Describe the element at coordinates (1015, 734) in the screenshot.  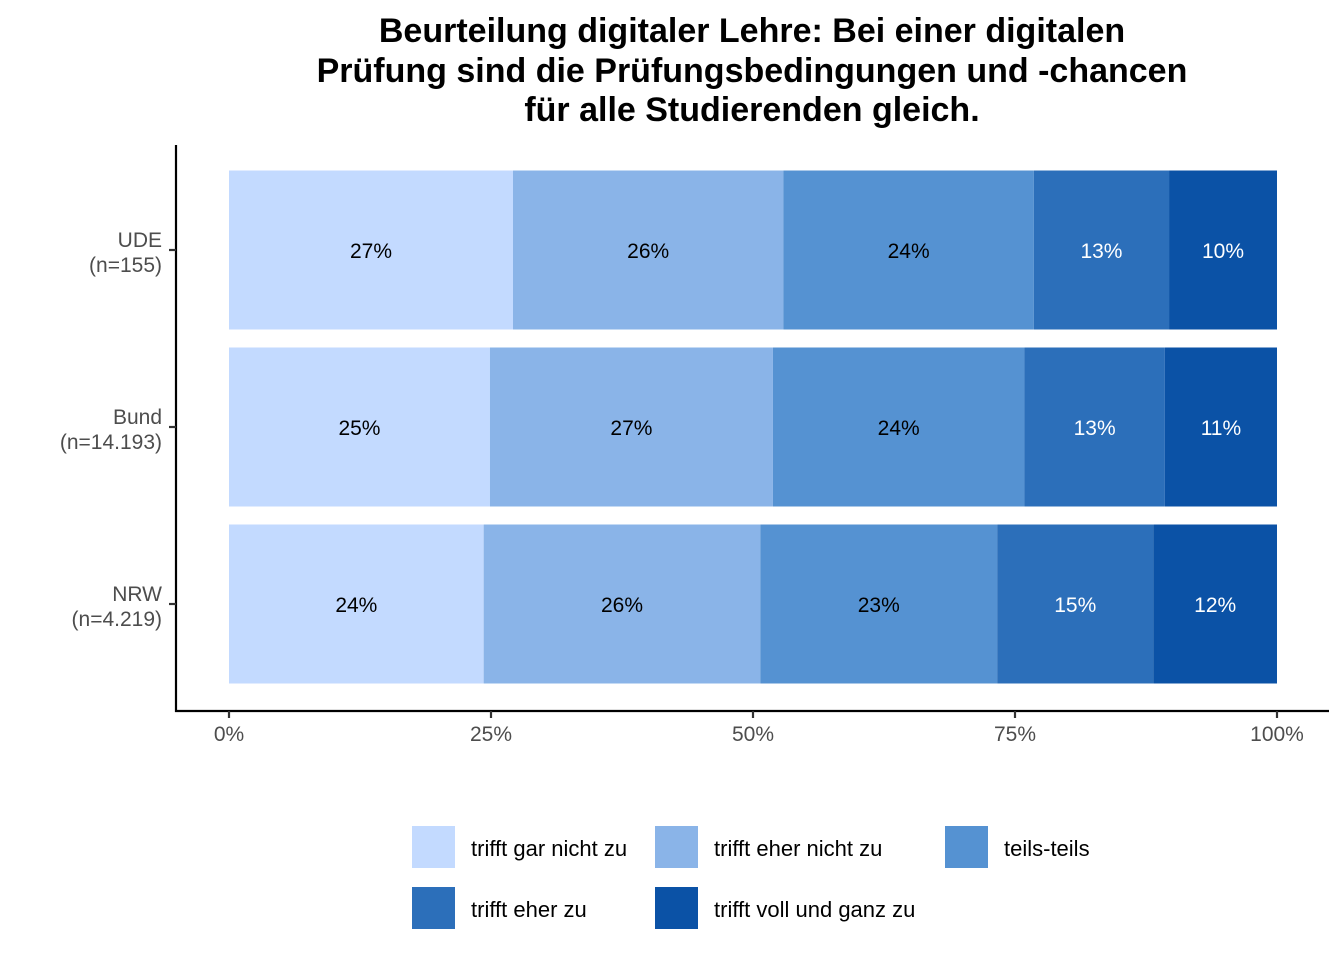
I see `x-tick-label: 75%` at that location.